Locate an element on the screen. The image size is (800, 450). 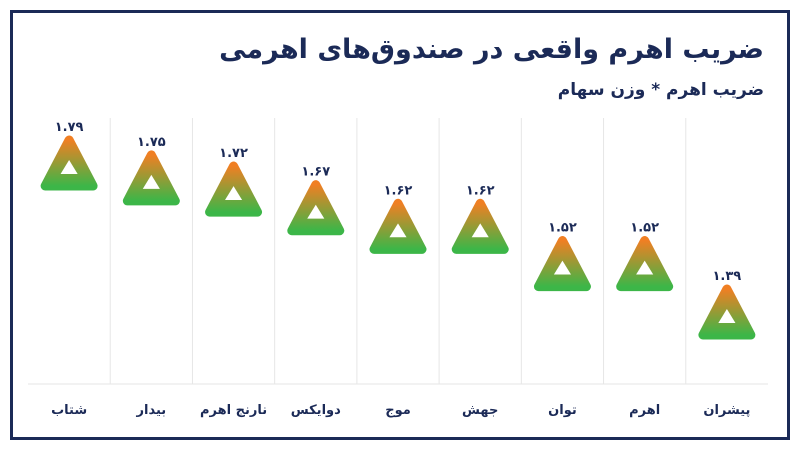
category-label: دوایکس is located at coordinates (316, 410).